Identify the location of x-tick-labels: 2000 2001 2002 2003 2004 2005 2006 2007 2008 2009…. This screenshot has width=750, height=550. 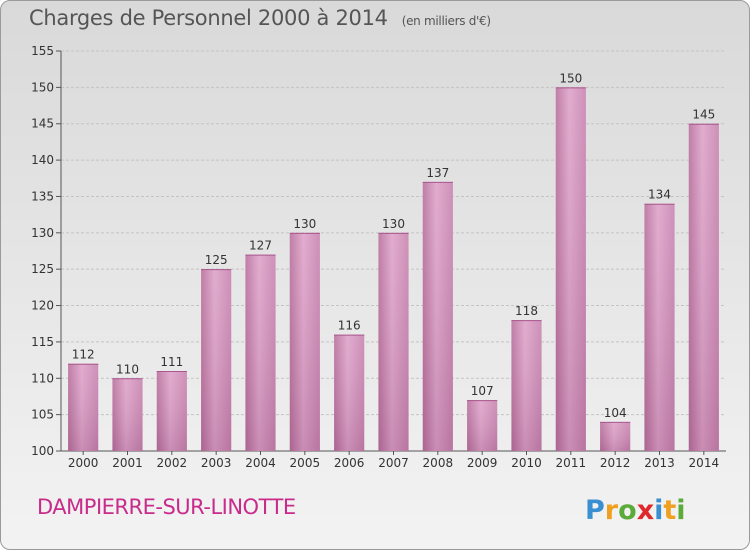
(393, 463).